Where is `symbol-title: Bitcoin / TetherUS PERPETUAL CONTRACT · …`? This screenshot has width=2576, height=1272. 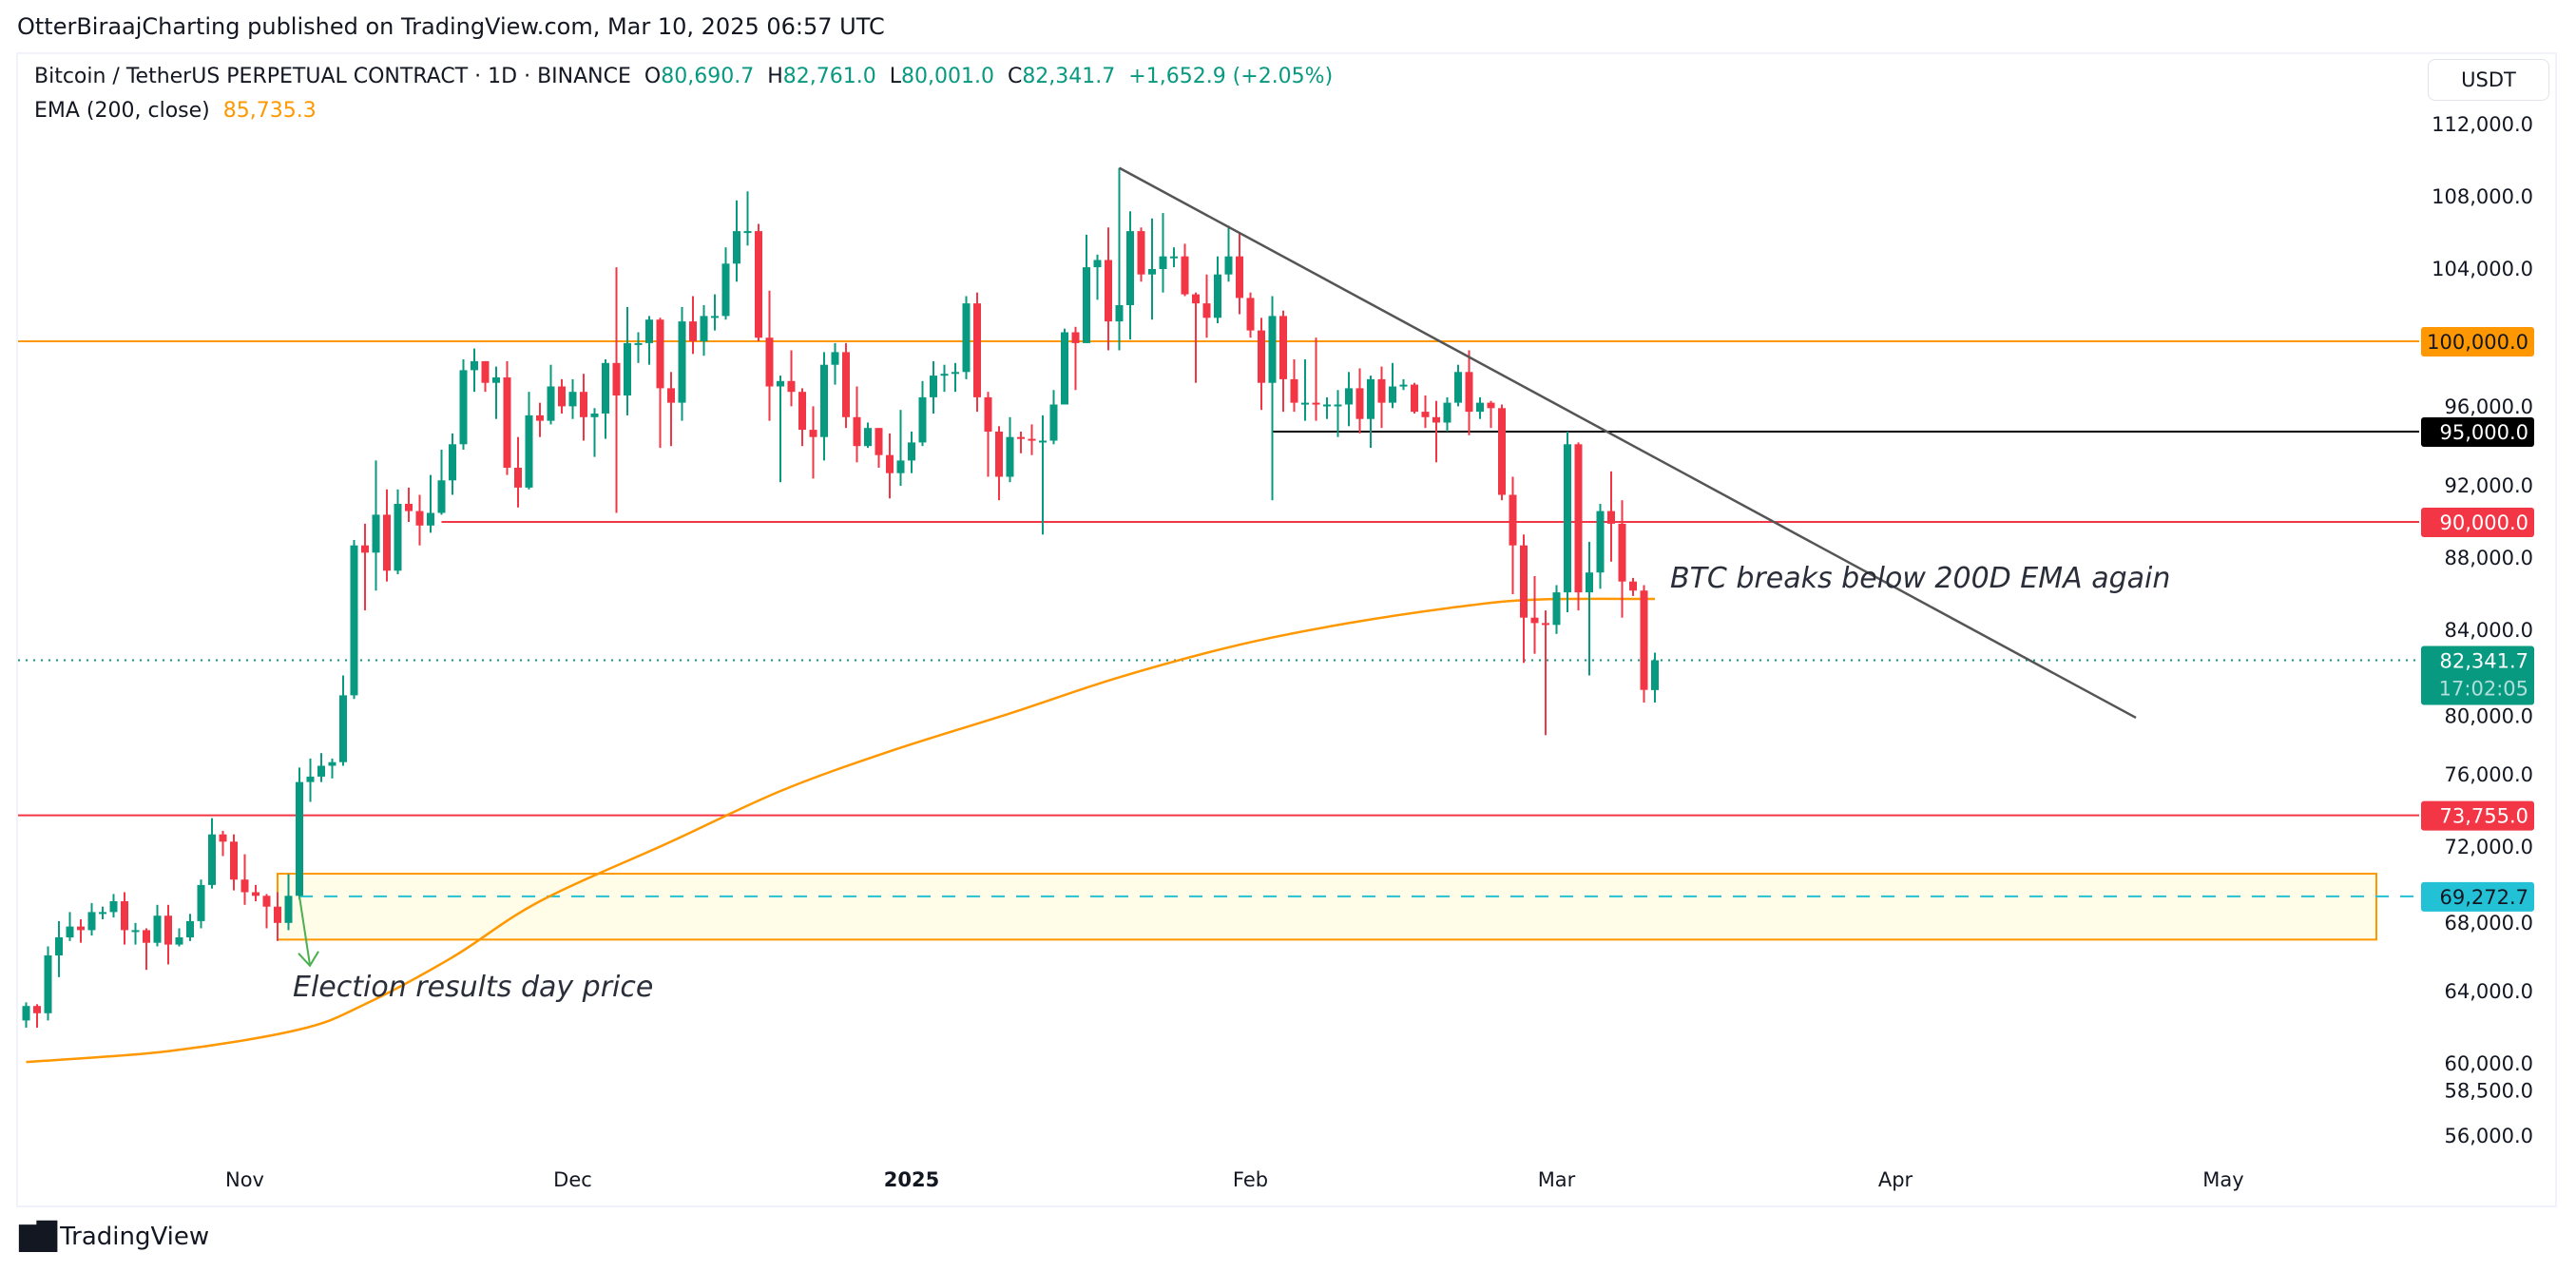 symbol-title: Bitcoin / TetherUS PERPETUAL CONTRACT · … is located at coordinates (332, 76).